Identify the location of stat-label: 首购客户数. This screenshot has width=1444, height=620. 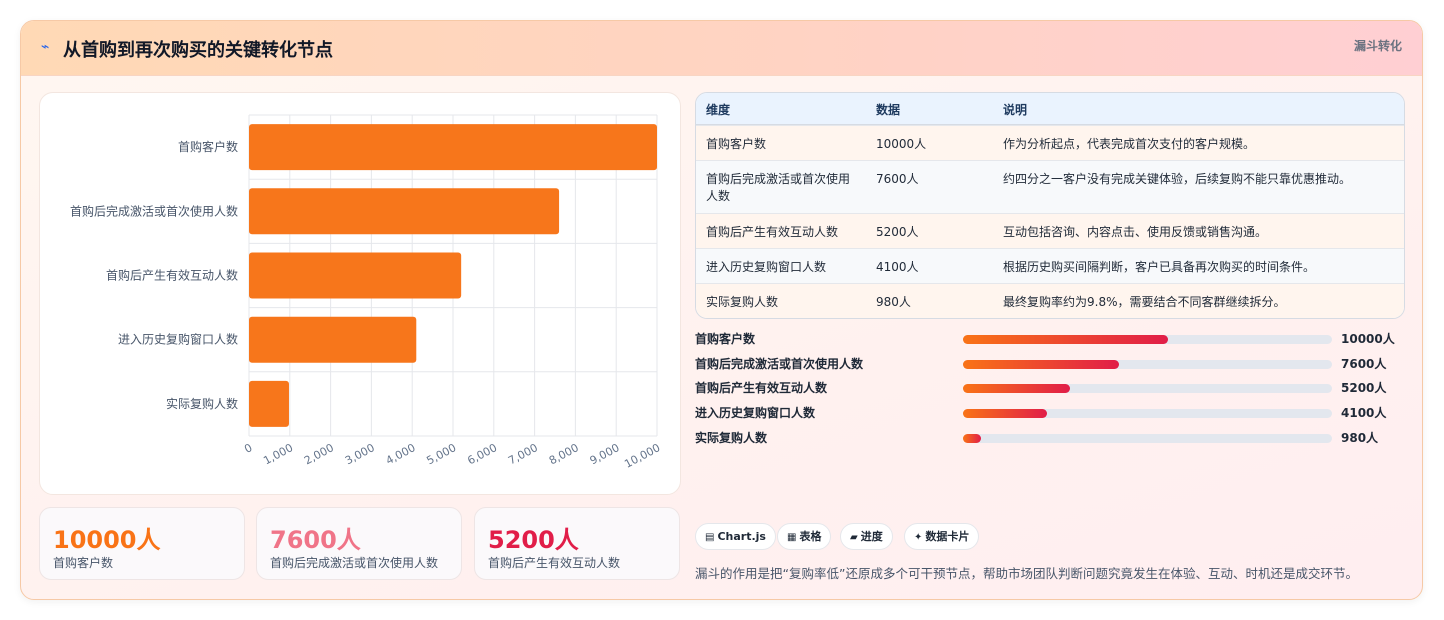
(83, 563).